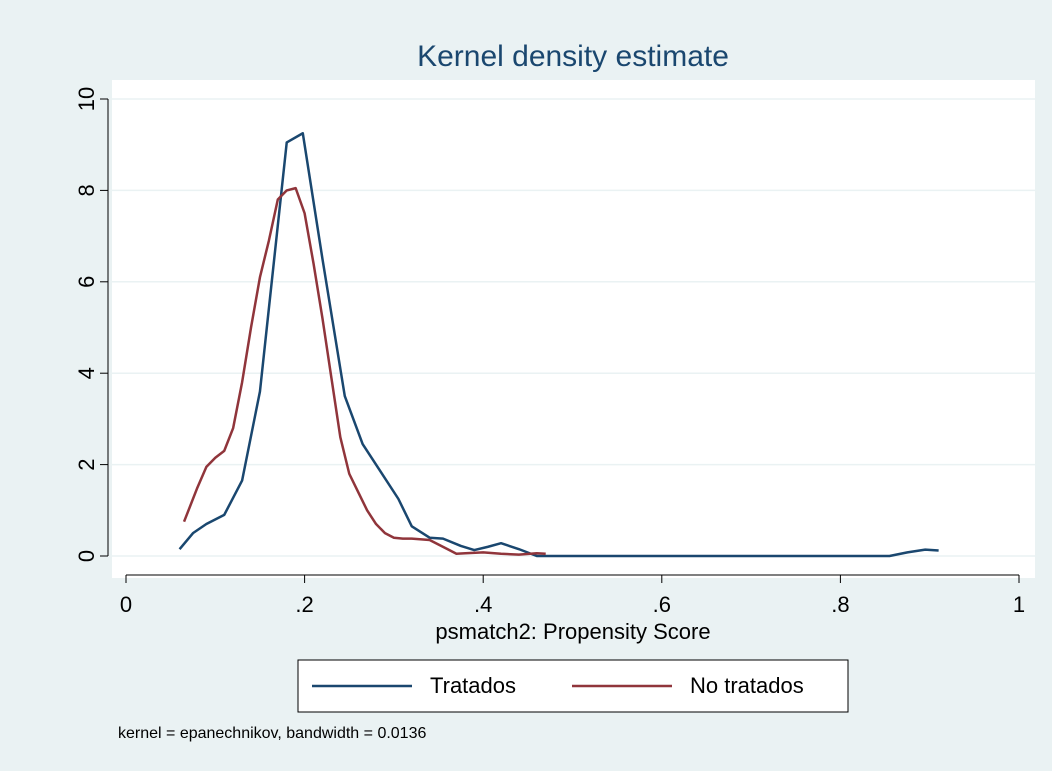  What do you see at coordinates (473, 685) in the screenshot?
I see `legend-label: Tratados` at bounding box center [473, 685].